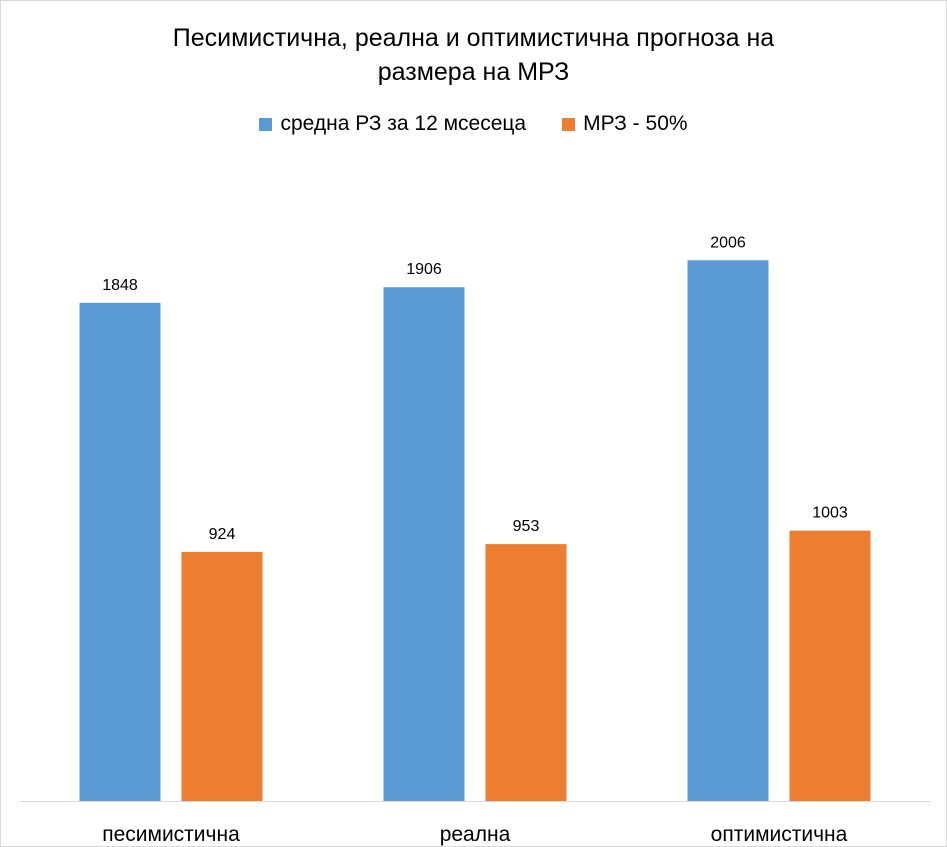 This screenshot has width=947, height=847. I want to click on chart-title-line-2: размера на МРЗ, so click(473, 72).